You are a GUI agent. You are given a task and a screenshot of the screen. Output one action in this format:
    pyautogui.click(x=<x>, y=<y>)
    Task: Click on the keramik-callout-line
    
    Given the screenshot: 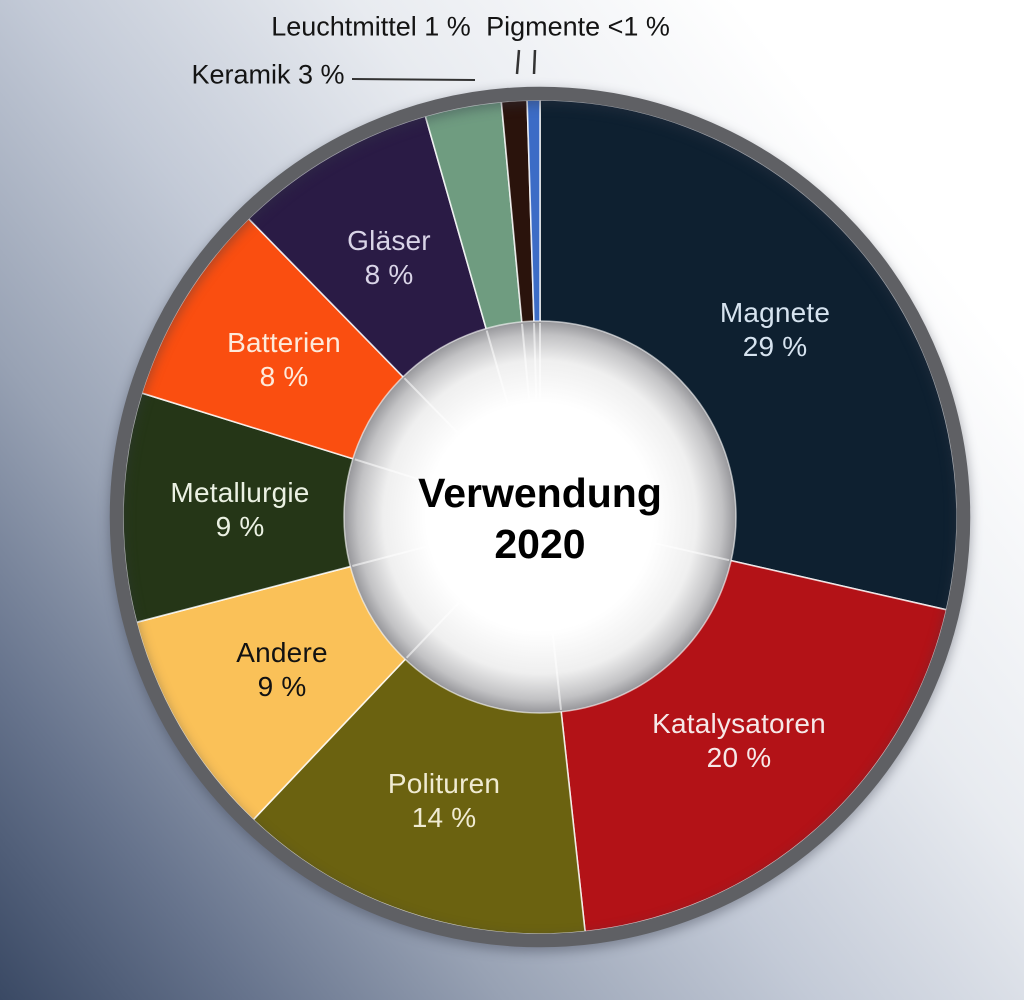 What is the action you would take?
    pyautogui.click(x=413, y=79)
    